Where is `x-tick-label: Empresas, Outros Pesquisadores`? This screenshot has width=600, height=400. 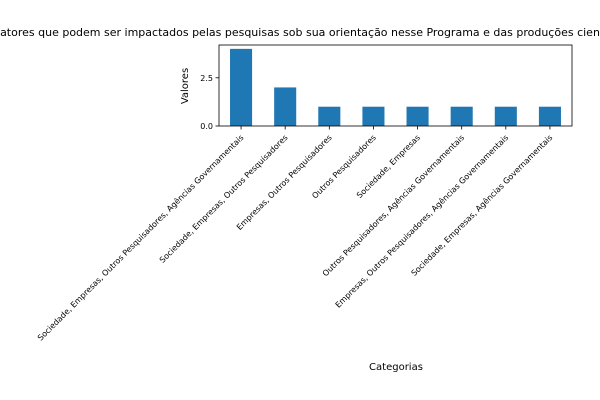 x-tick-label: Empresas, Outros Pesquisadores is located at coordinates (284, 182).